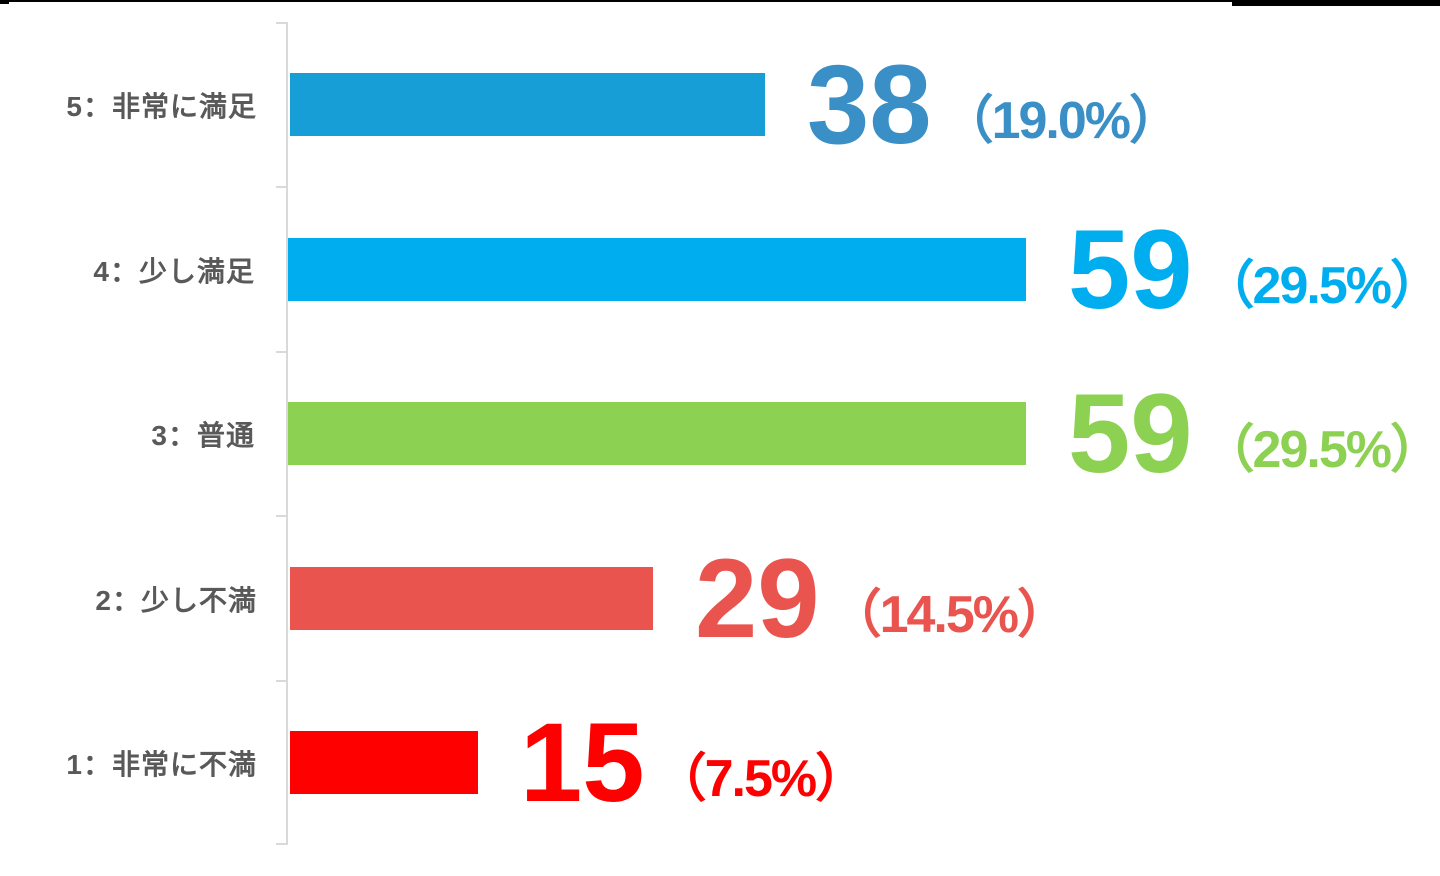 This screenshot has height=876, width=1440. I want to click on bar-very-dissatisfied, so click(384, 762).